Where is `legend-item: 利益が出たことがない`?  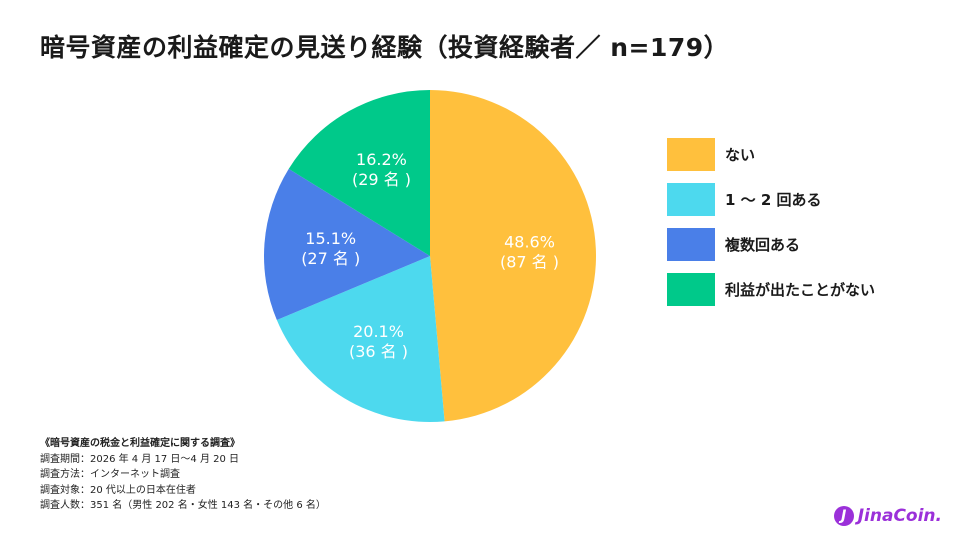
legend-item: 利益が出たことがない is located at coordinates (771, 289).